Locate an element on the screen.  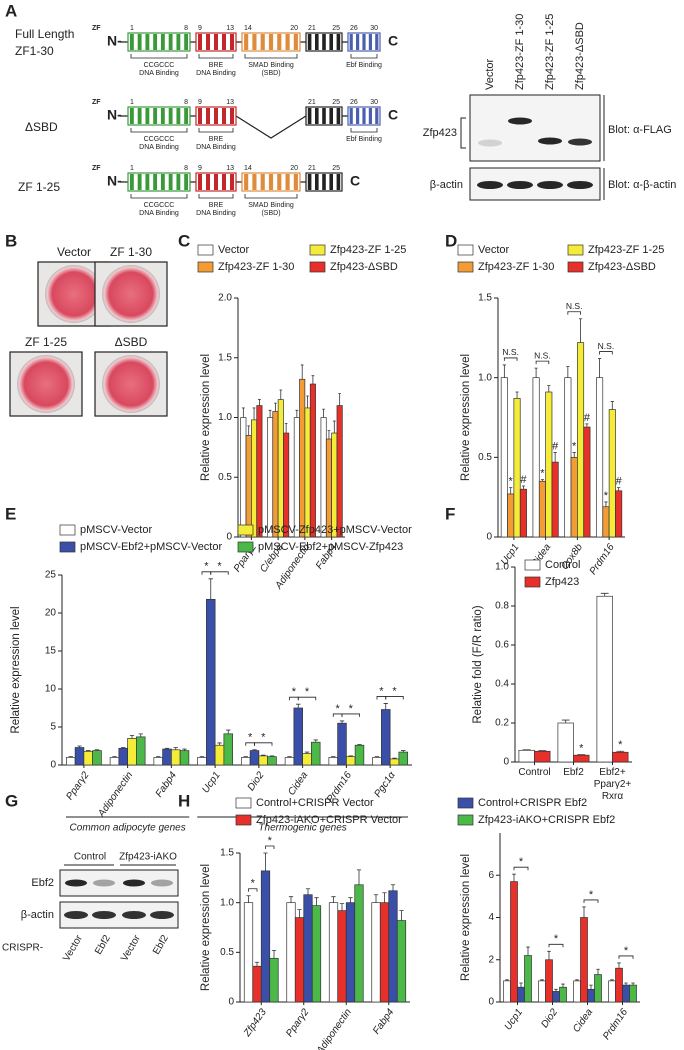
y-axis-label: Relative expression level is located at coordinates (206, 417).